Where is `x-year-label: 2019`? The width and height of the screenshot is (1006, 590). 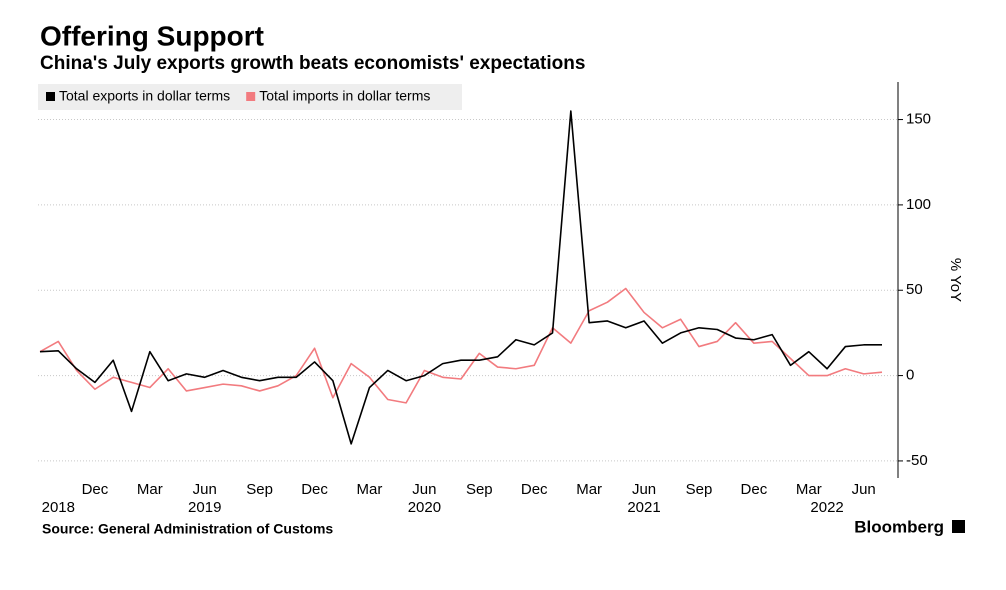
x-year-label: 2019 is located at coordinates (204, 507).